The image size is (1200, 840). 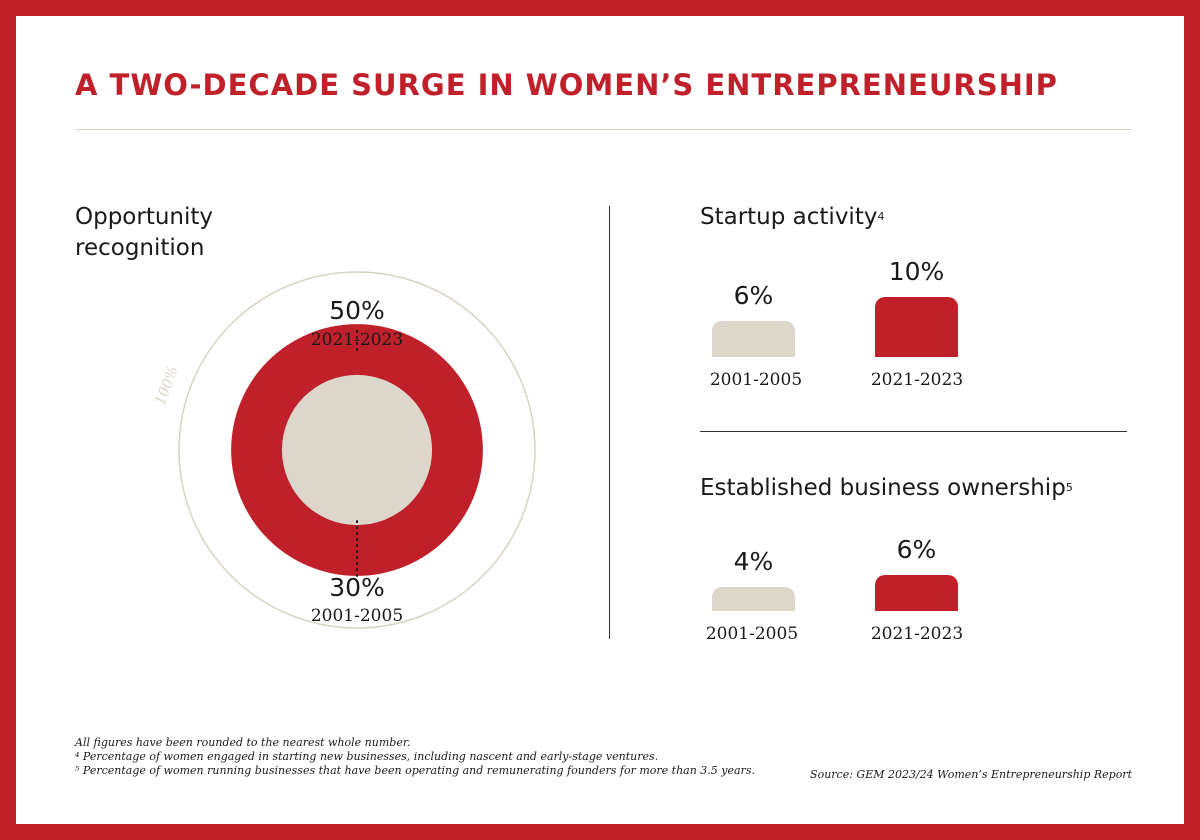 What do you see at coordinates (167, 385) in the screenshot?
I see `scale-label-100: 100%` at bounding box center [167, 385].